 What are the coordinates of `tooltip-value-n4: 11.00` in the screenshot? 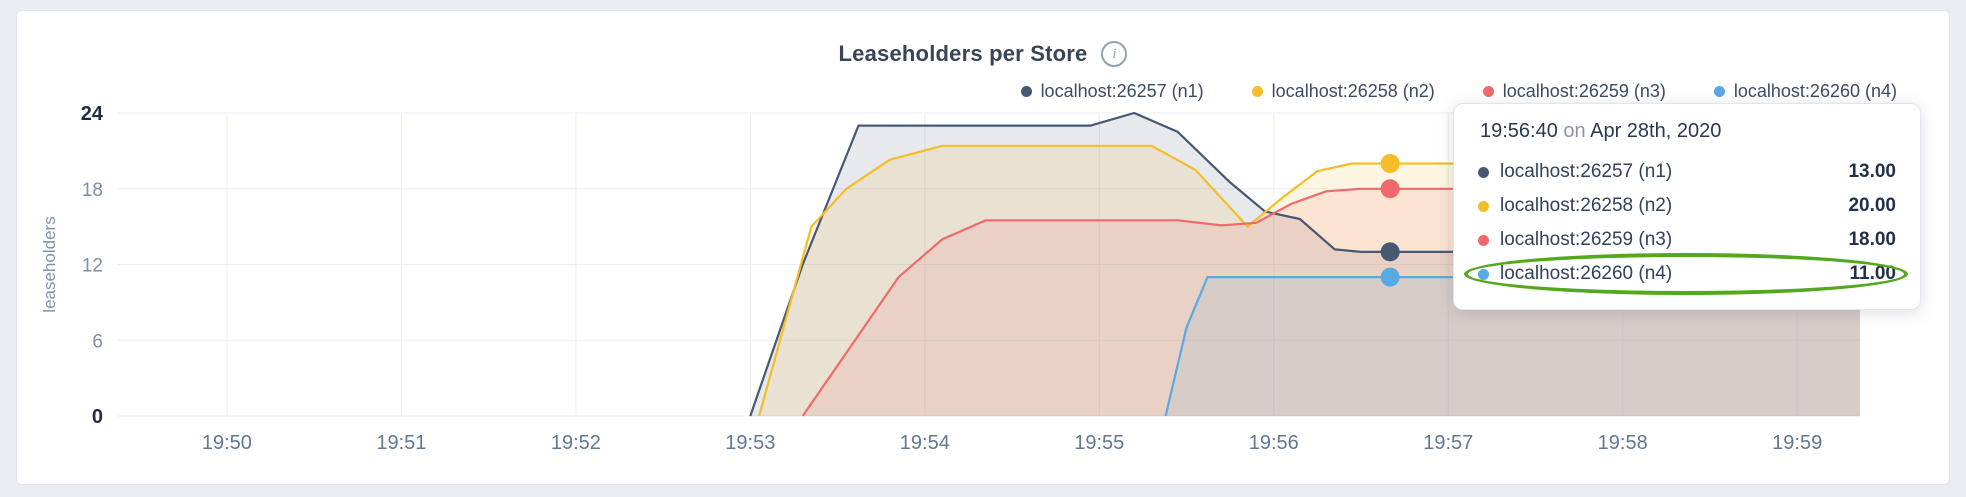 It's located at (1873, 273).